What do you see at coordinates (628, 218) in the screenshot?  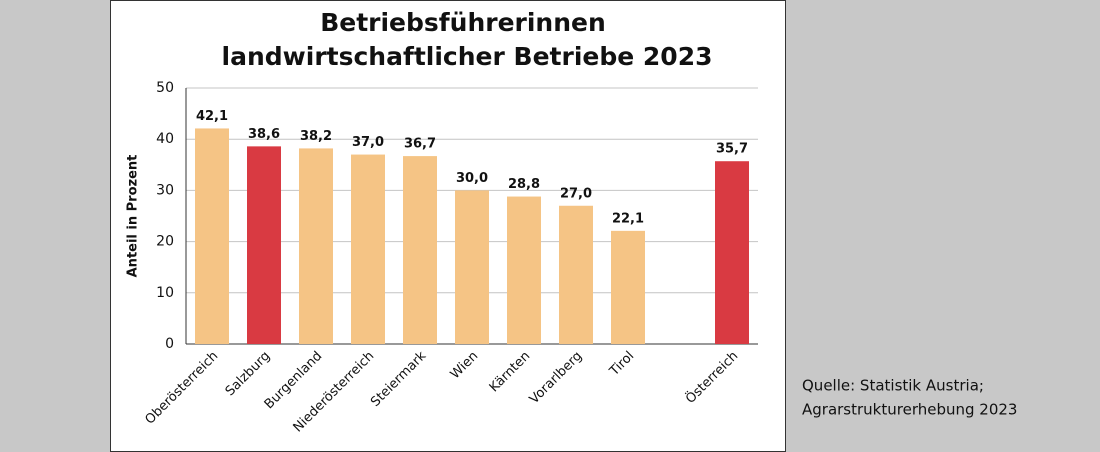 I see `value-label: 22,1` at bounding box center [628, 218].